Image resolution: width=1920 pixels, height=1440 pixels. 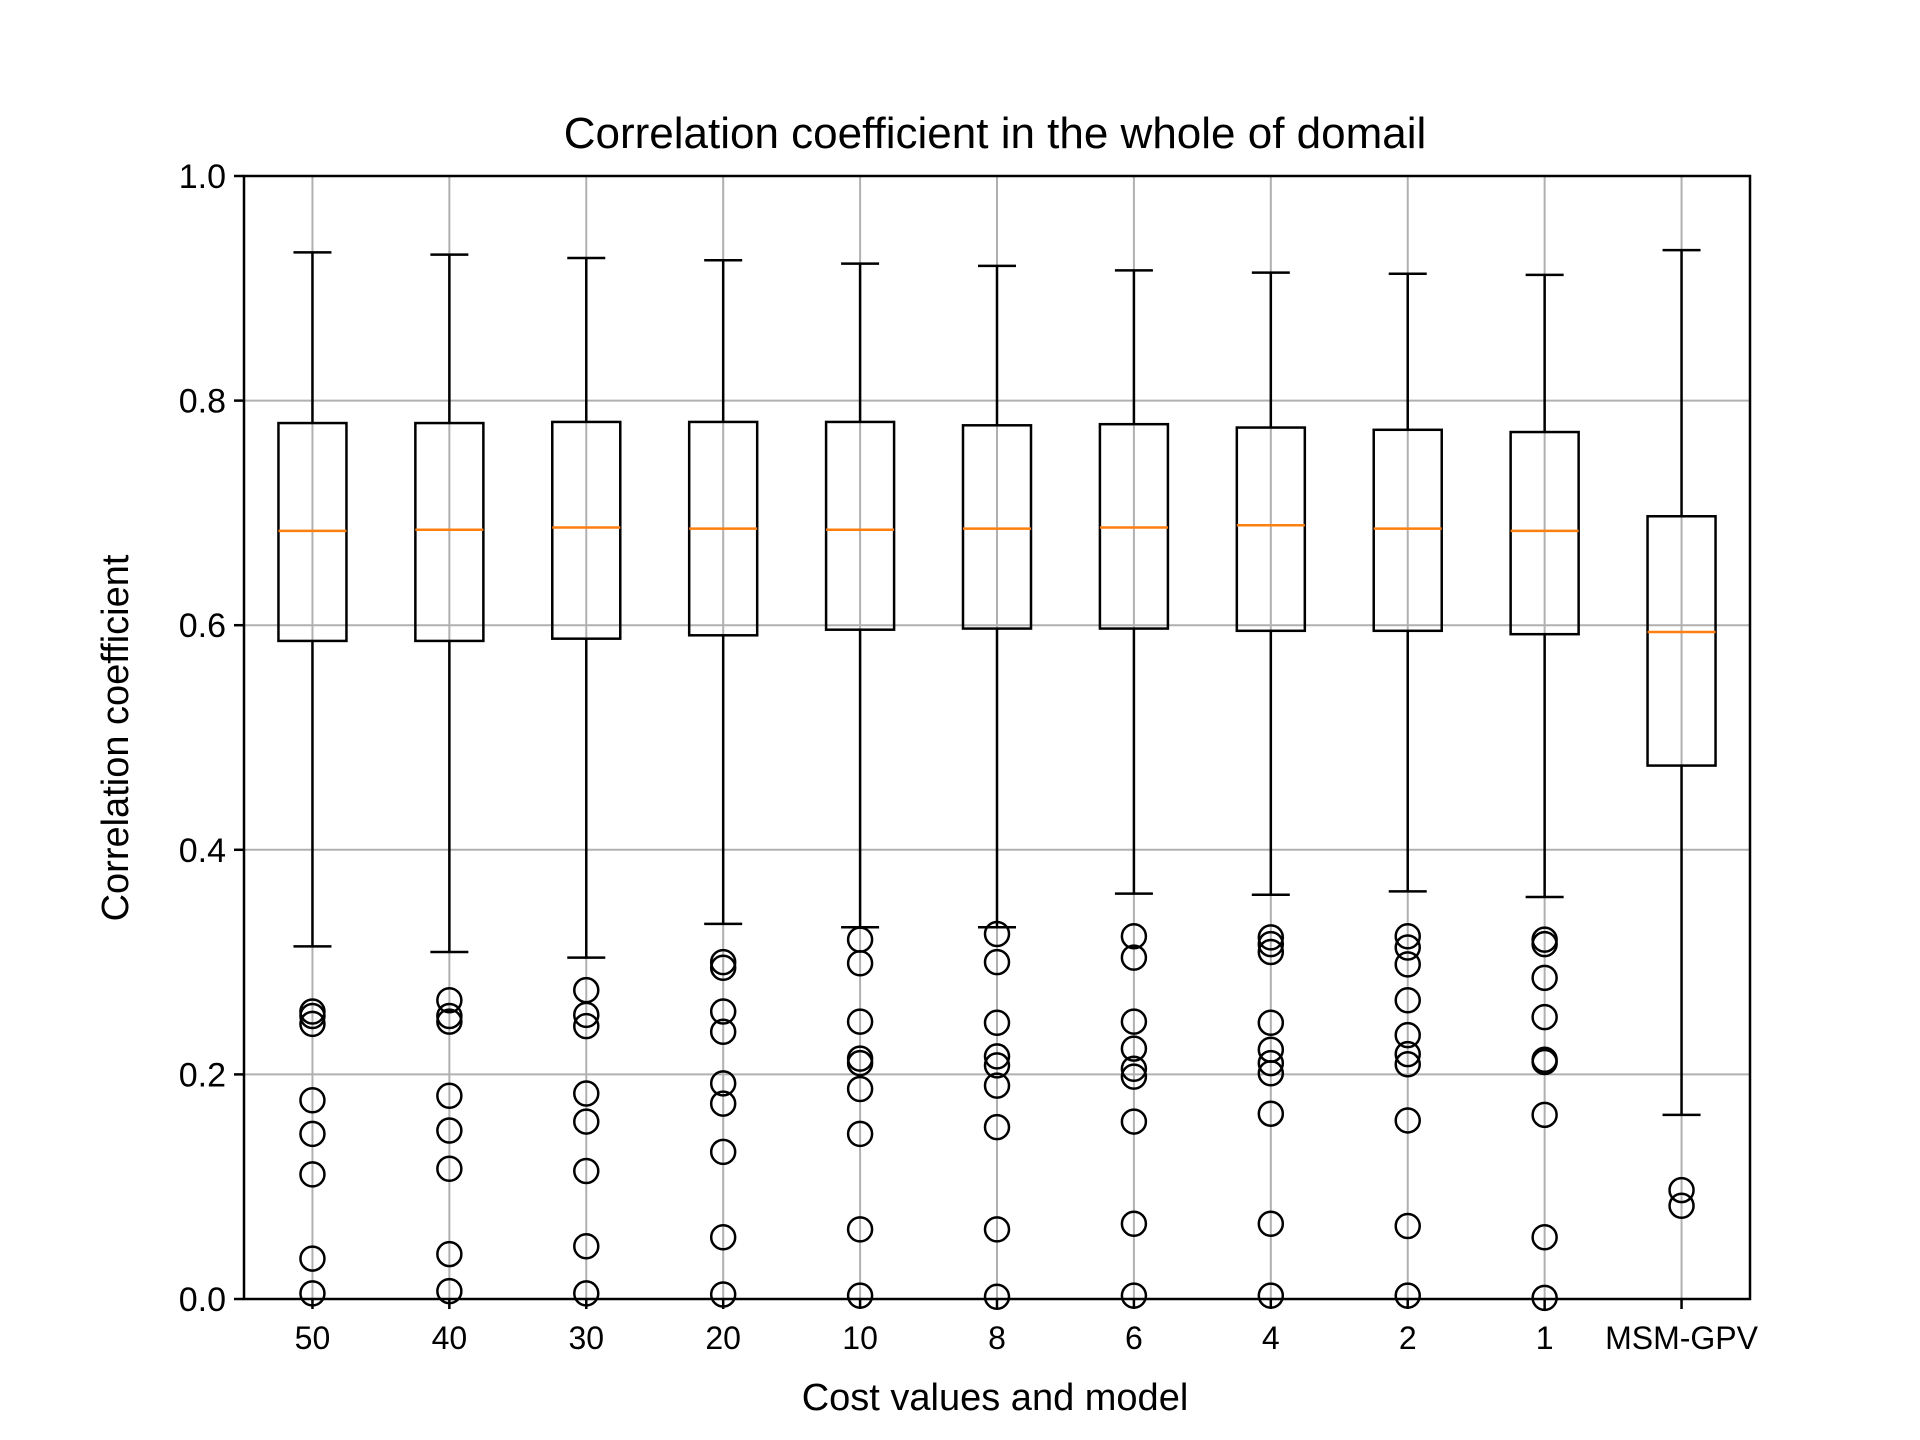 I want to click on x-tick-label: 50, so click(x=313, y=1338).